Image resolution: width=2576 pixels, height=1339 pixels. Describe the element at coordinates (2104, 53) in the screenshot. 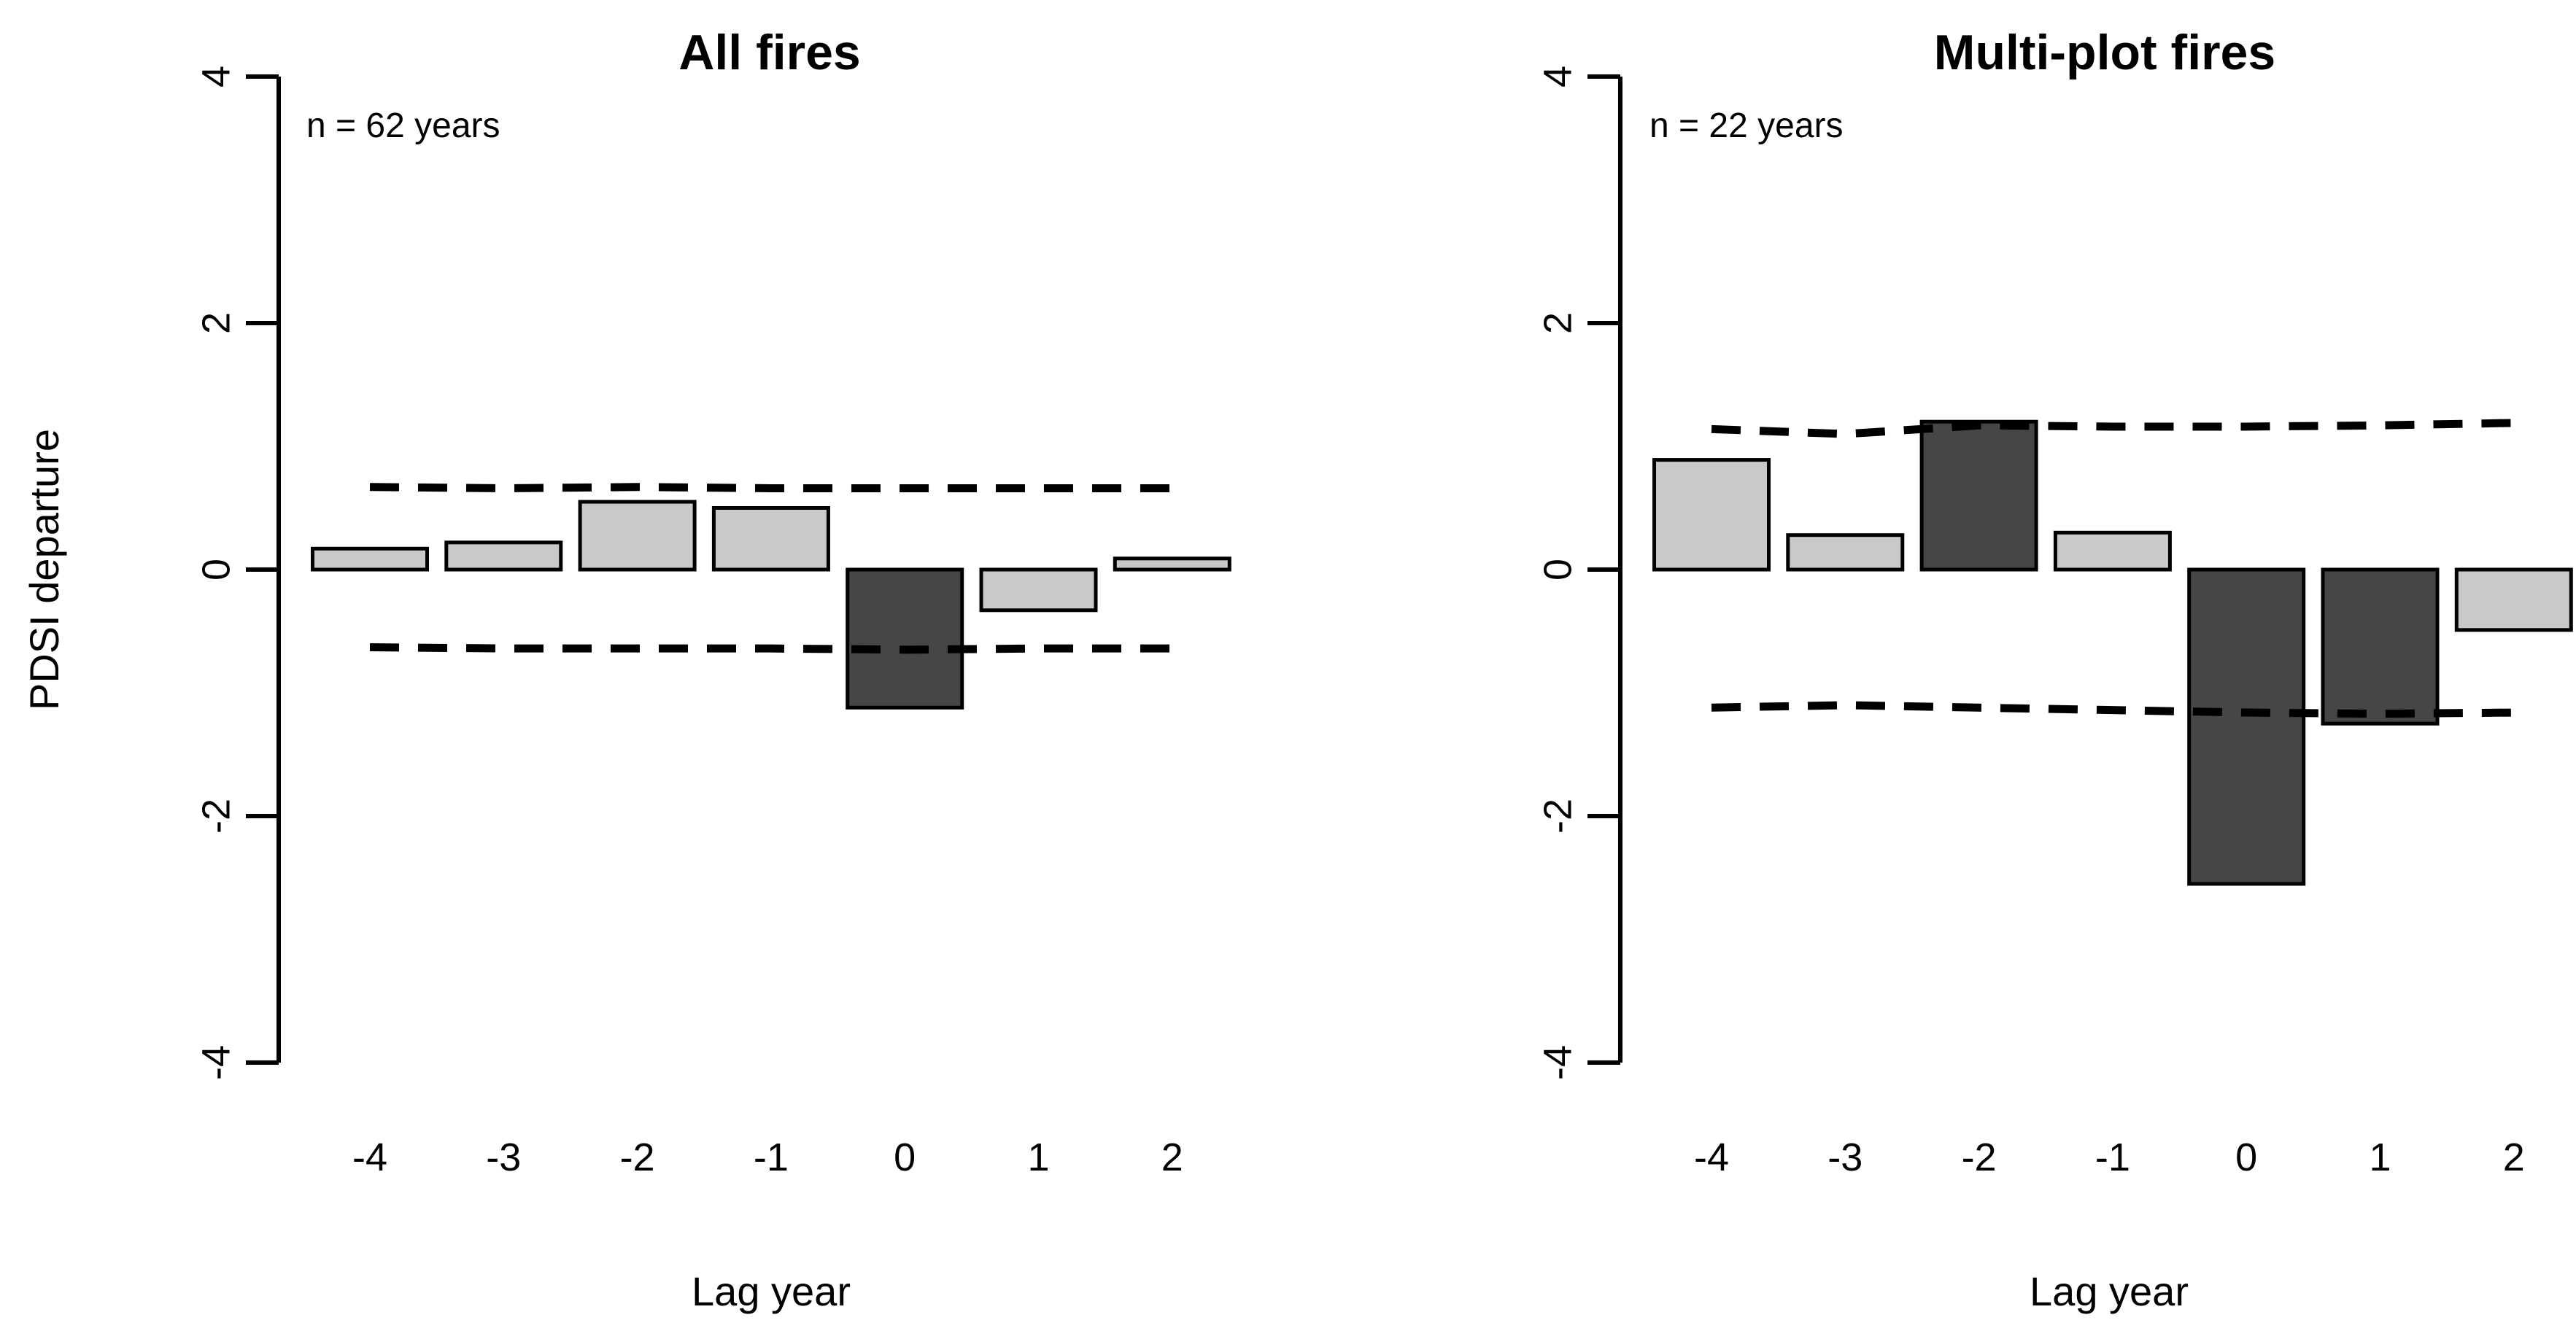

I see `panel-title-multi-plot-fires: Multi-plot fires` at that location.